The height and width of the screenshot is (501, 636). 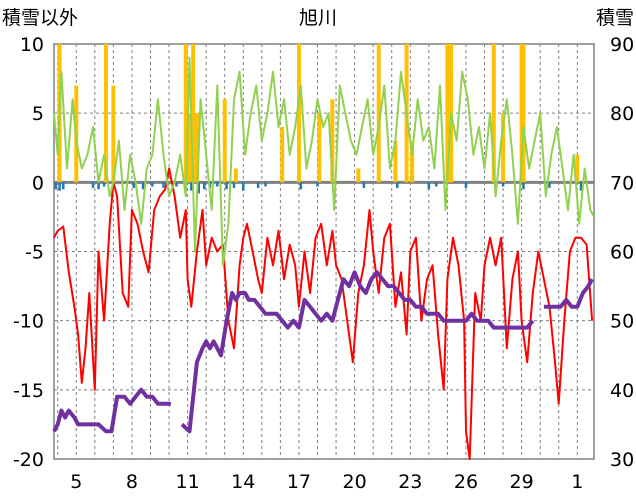 I want to click on left-tick-label: 10, so click(x=32, y=45).